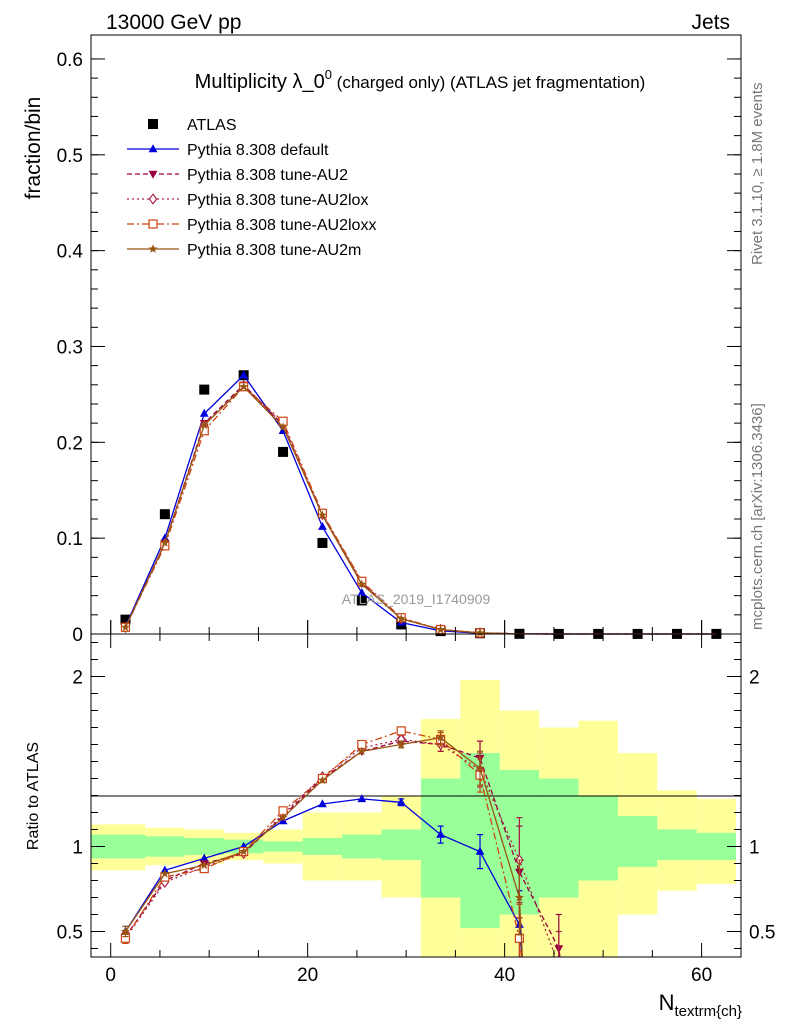 The width and height of the screenshot is (786, 1024). I want to click on main-y-tick-label: 0.5, so click(70, 156).